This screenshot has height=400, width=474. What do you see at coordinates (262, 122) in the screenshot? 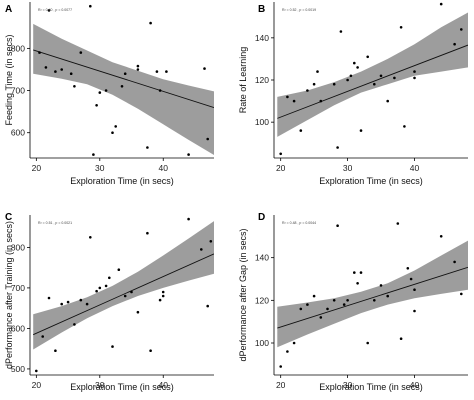
I see `y-tick-label: 100` at bounding box center [262, 122].